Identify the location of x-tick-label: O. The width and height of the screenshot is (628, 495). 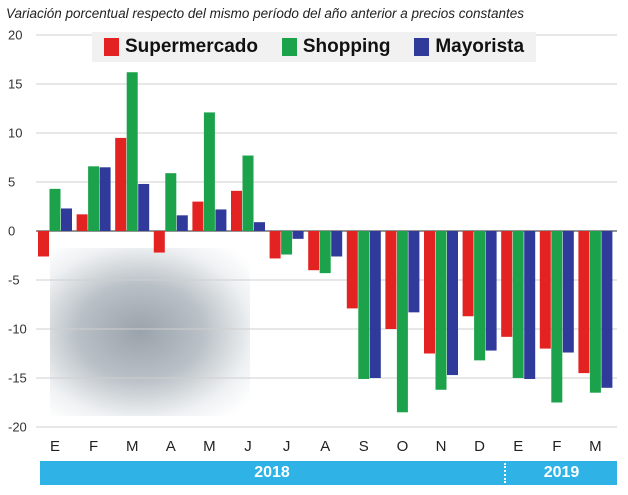
(403, 446).